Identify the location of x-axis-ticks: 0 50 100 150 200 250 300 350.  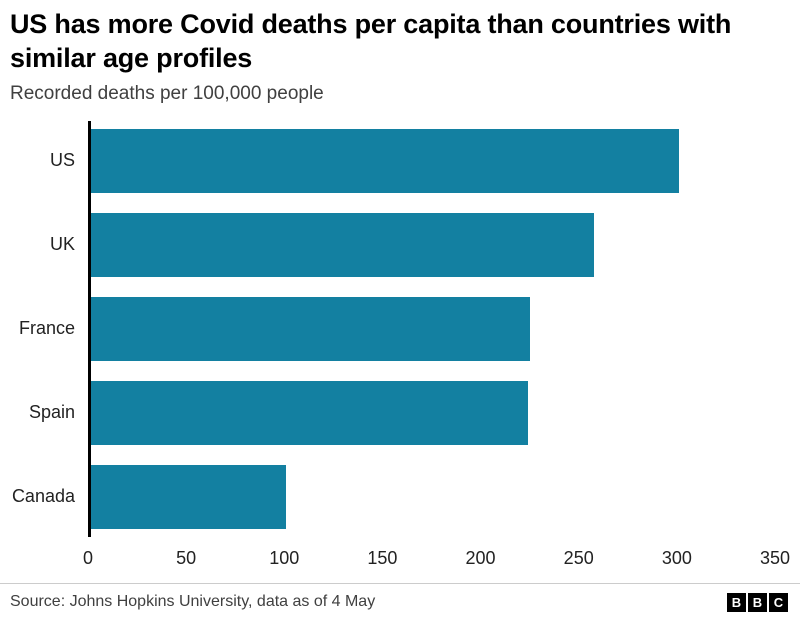
(436, 557).